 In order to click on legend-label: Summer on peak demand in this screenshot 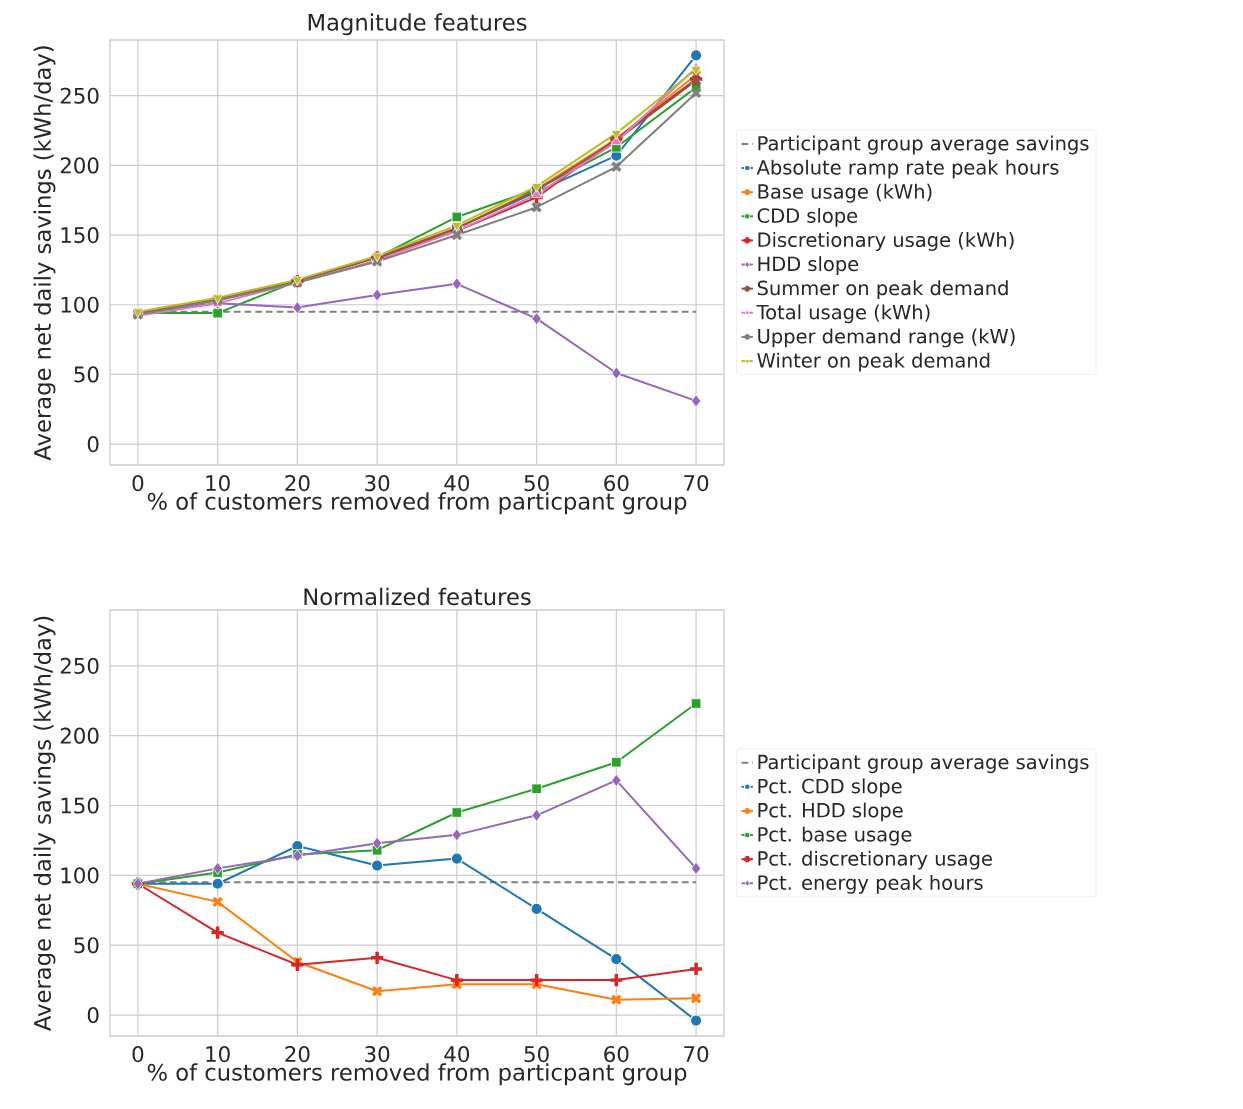, I will do `click(882, 290)`.